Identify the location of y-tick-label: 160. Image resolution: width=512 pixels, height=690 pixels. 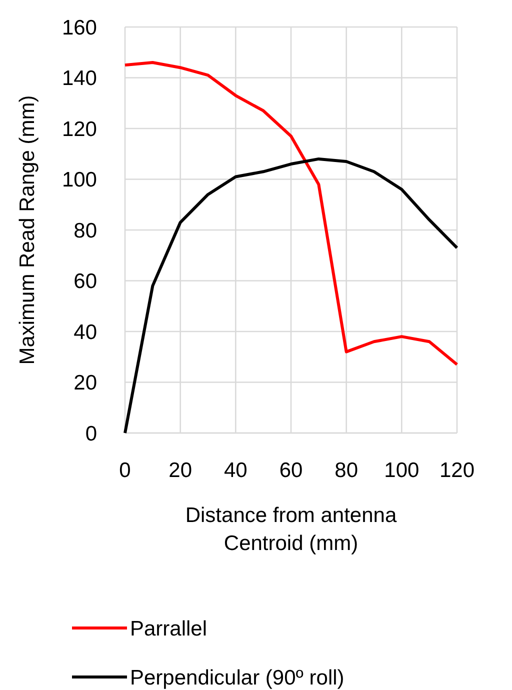
(79, 28).